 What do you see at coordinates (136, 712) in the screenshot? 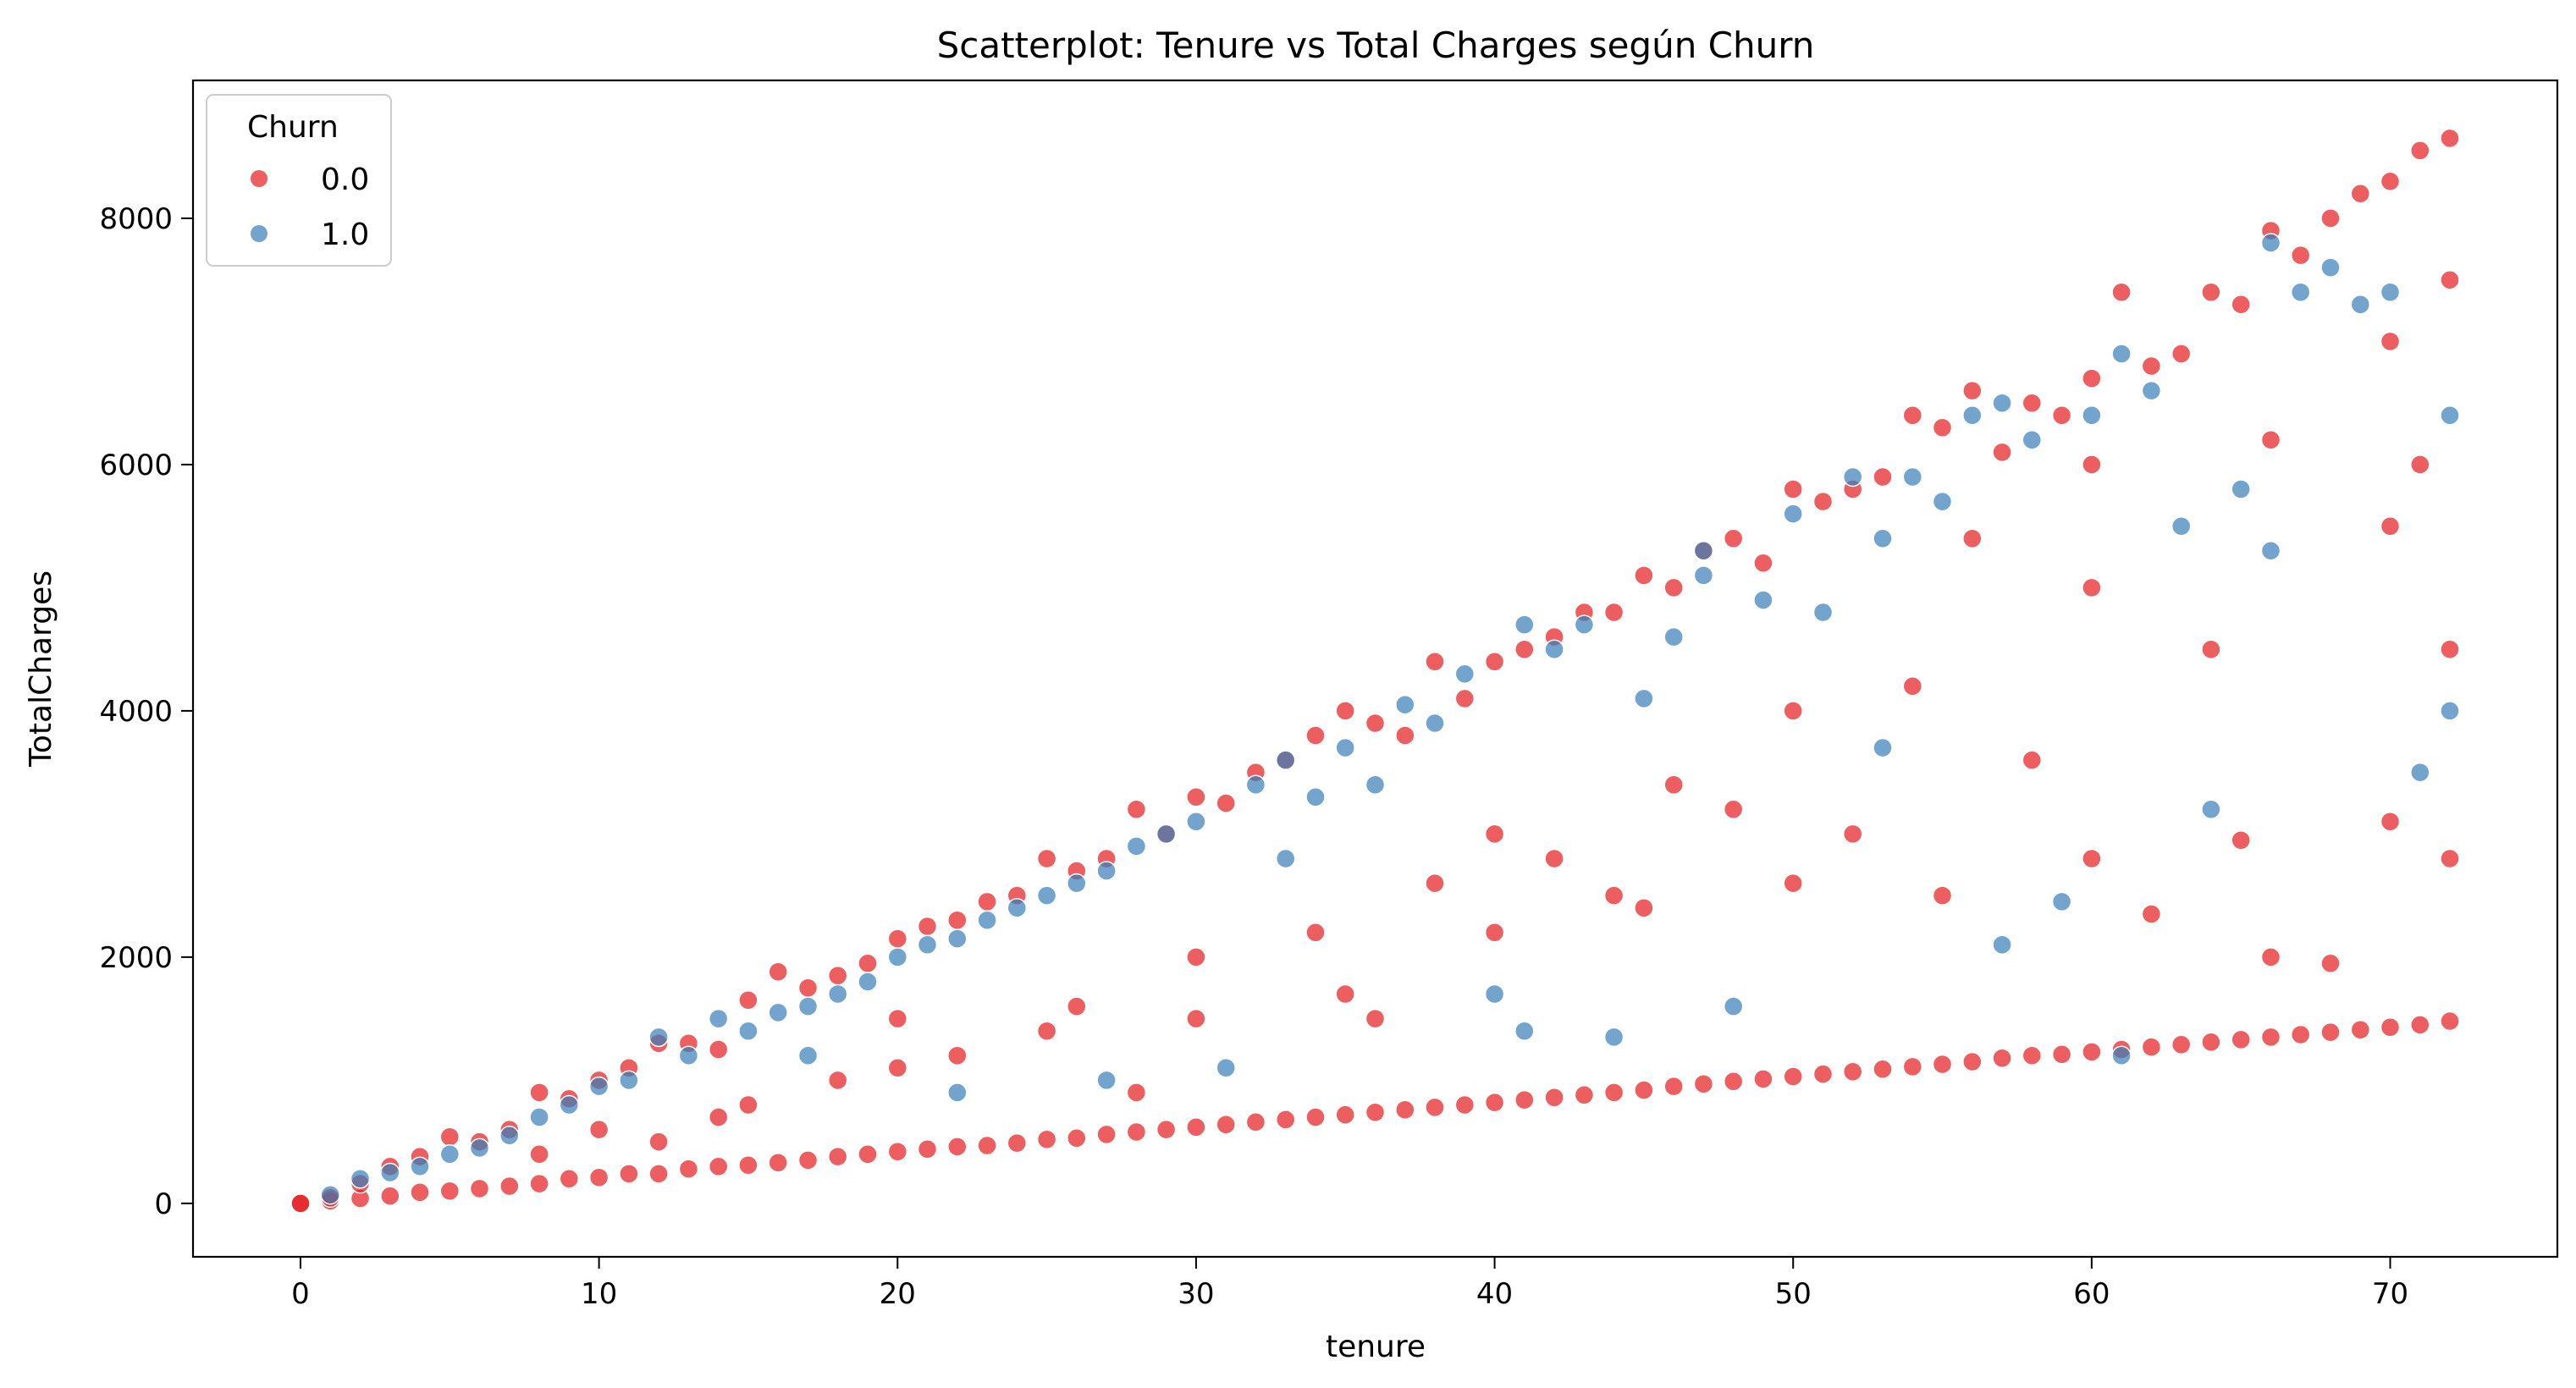
I see `y-tick-label-4000: 4000` at bounding box center [136, 712].